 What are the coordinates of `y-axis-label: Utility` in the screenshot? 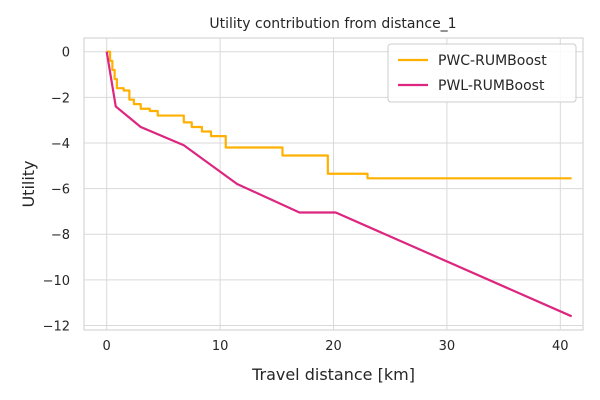 It's located at (28, 183).